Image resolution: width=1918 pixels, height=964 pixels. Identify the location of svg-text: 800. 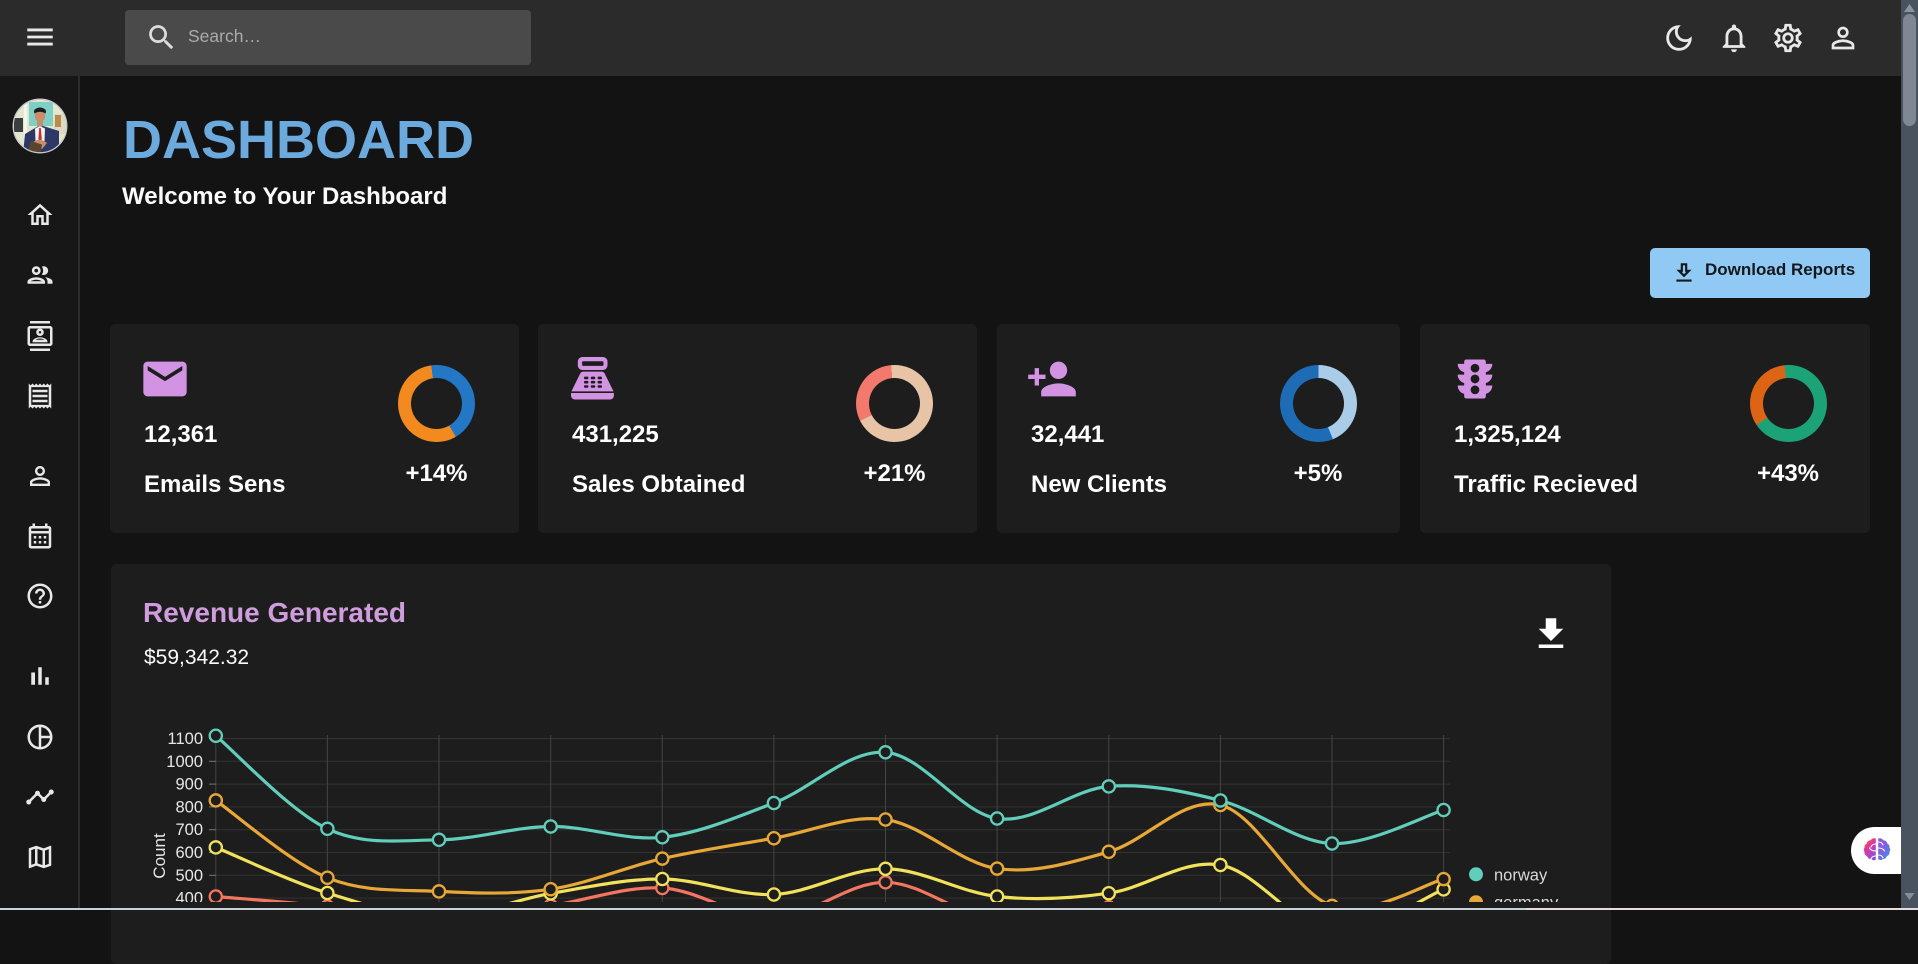
(189, 807).